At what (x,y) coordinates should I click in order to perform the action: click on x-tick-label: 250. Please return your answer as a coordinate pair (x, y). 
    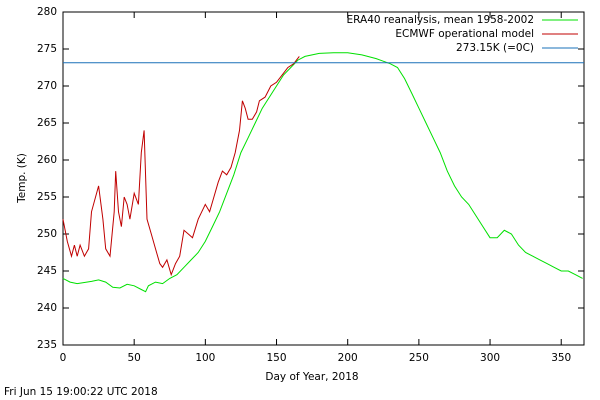
    Looking at the image, I should click on (419, 358).